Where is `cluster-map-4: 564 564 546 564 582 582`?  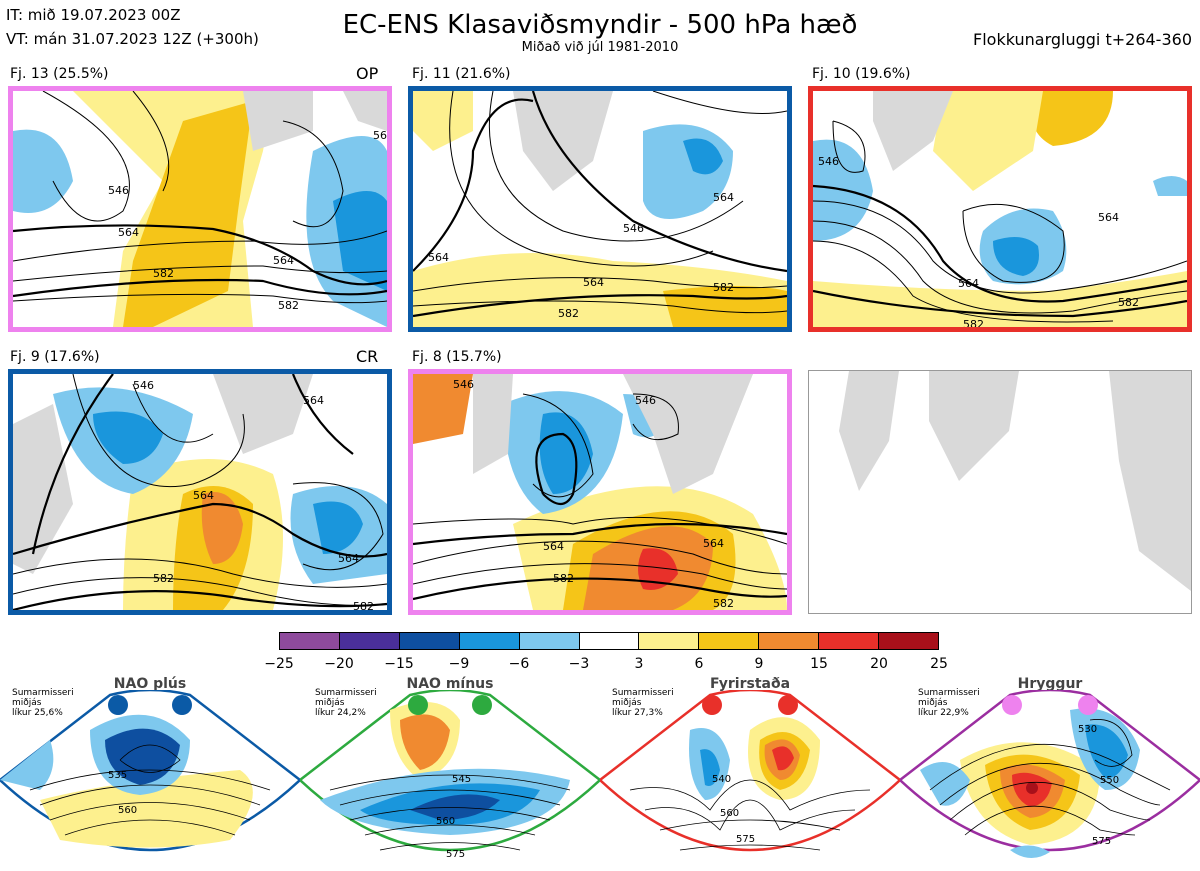
cluster-map-4: 564 564 546 564 582 582 is located at coordinates (200, 492).